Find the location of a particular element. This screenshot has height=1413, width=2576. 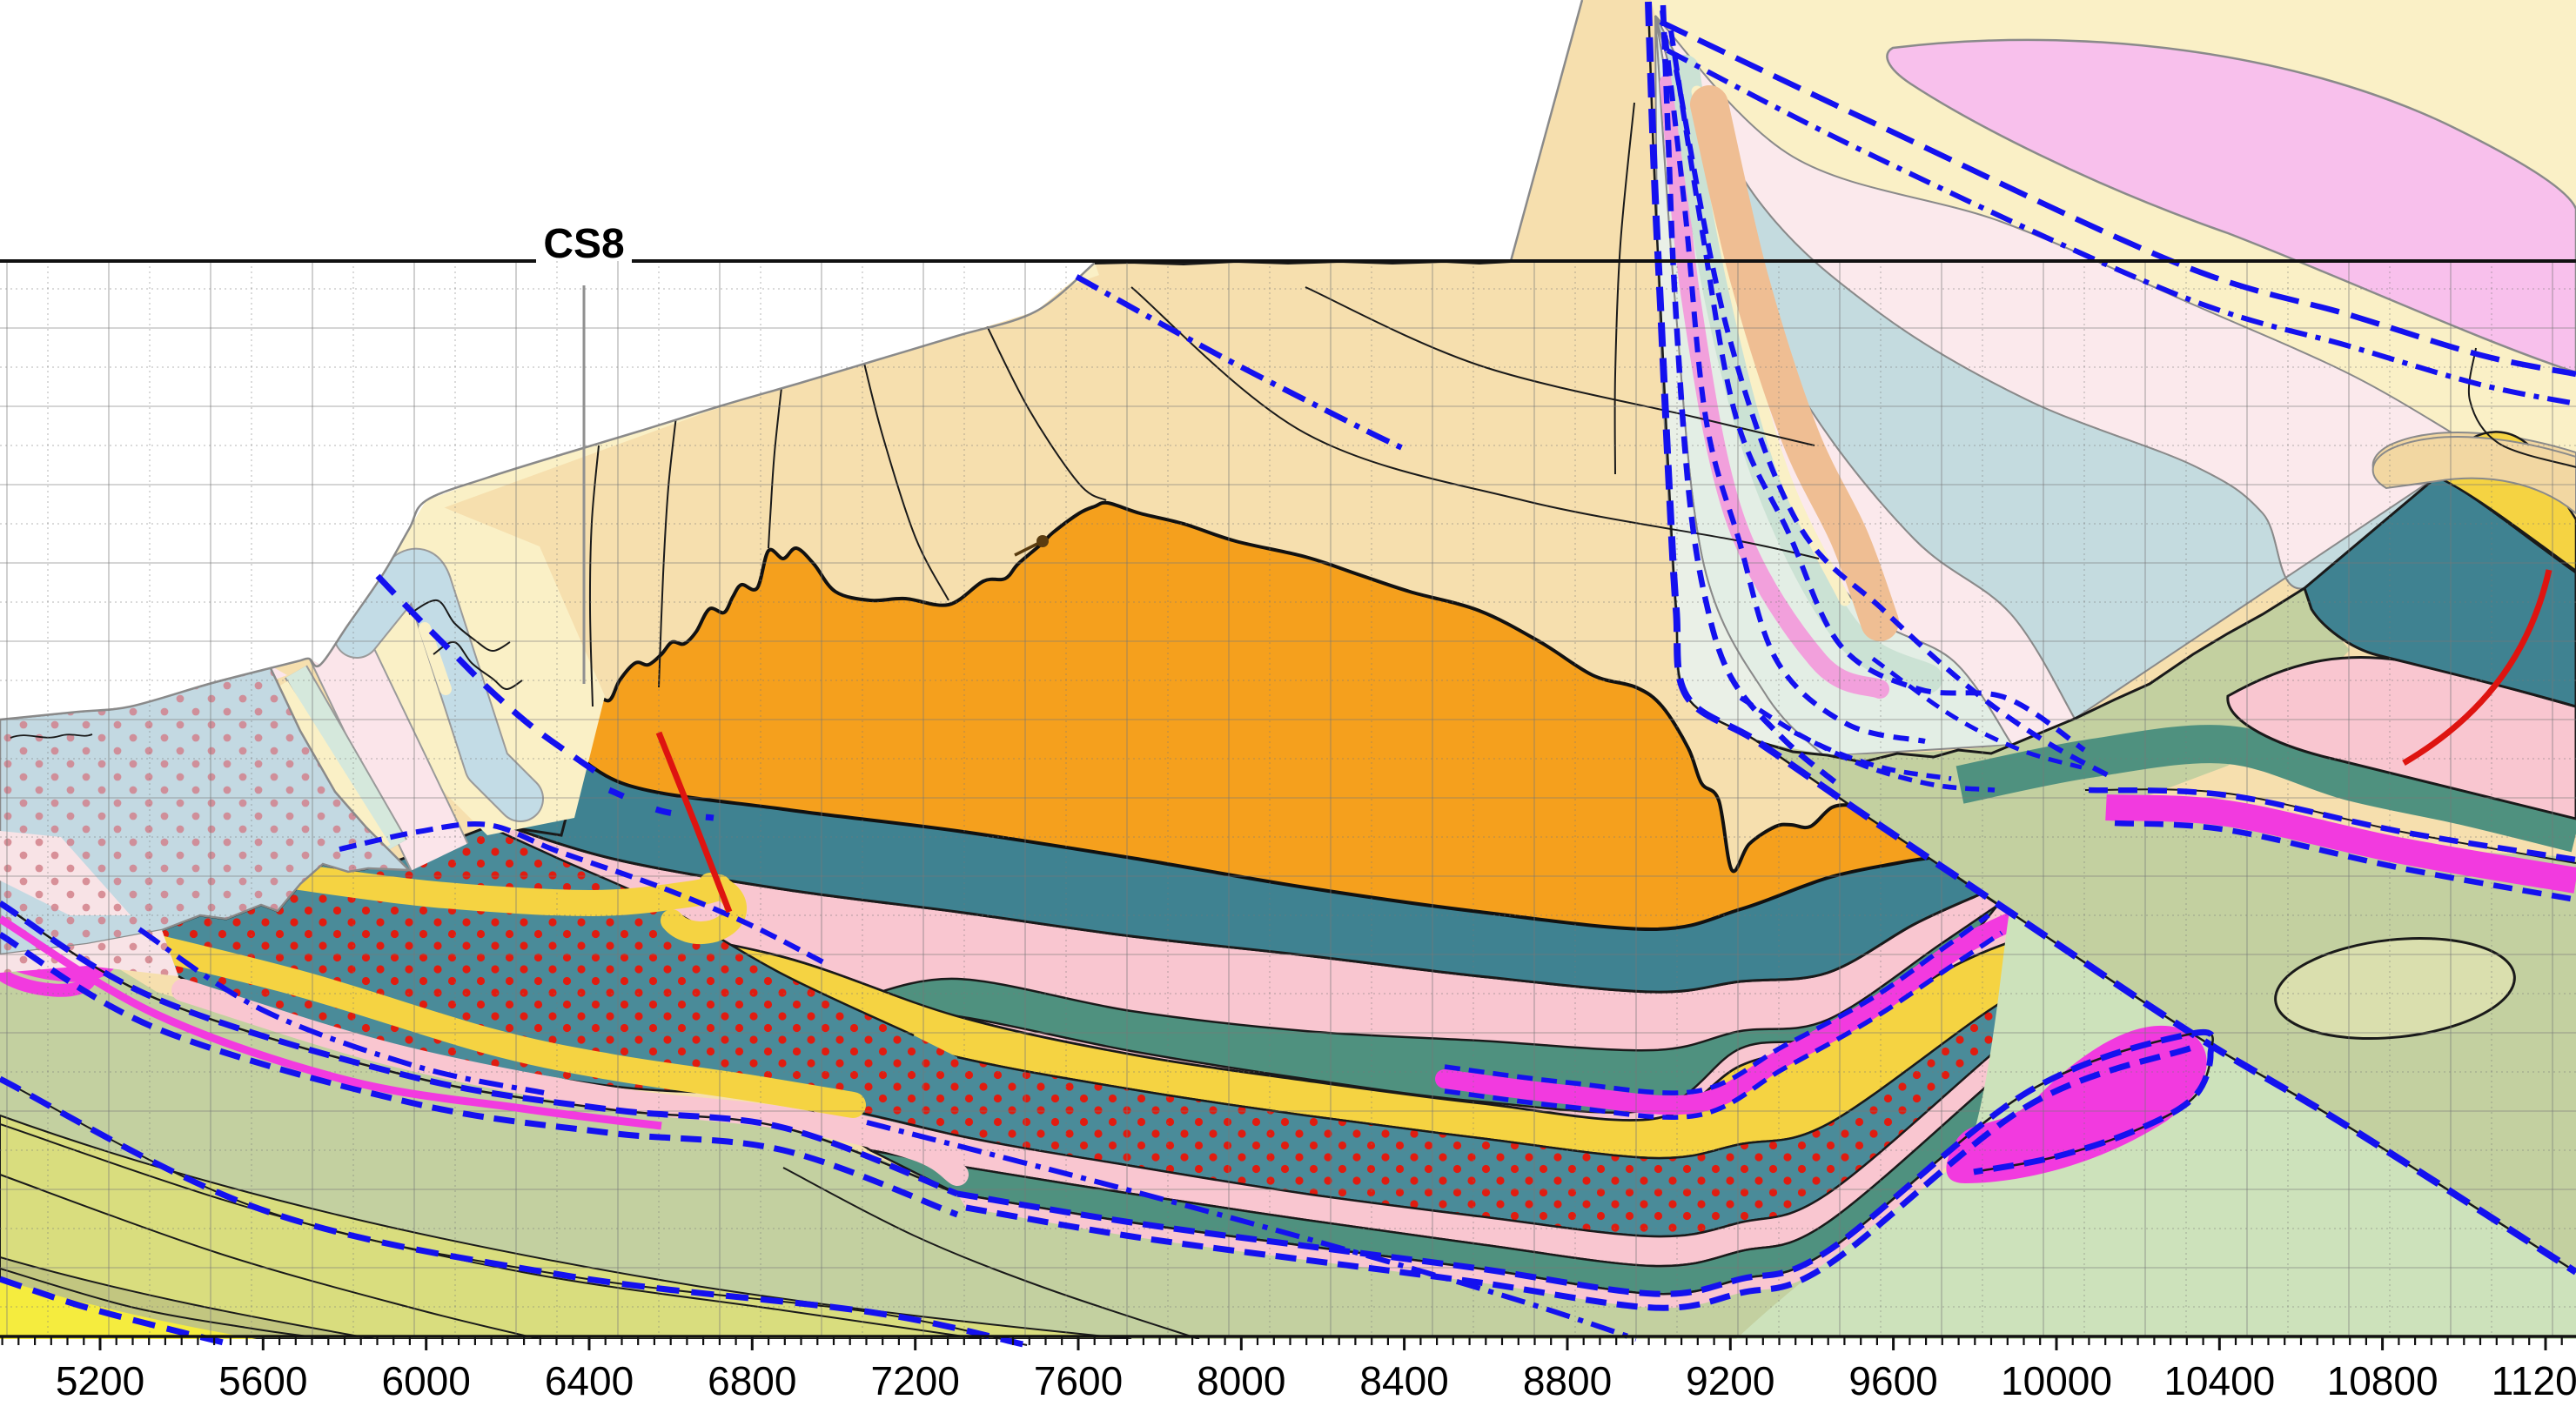

svg-text: CS8 is located at coordinates (583, 244).